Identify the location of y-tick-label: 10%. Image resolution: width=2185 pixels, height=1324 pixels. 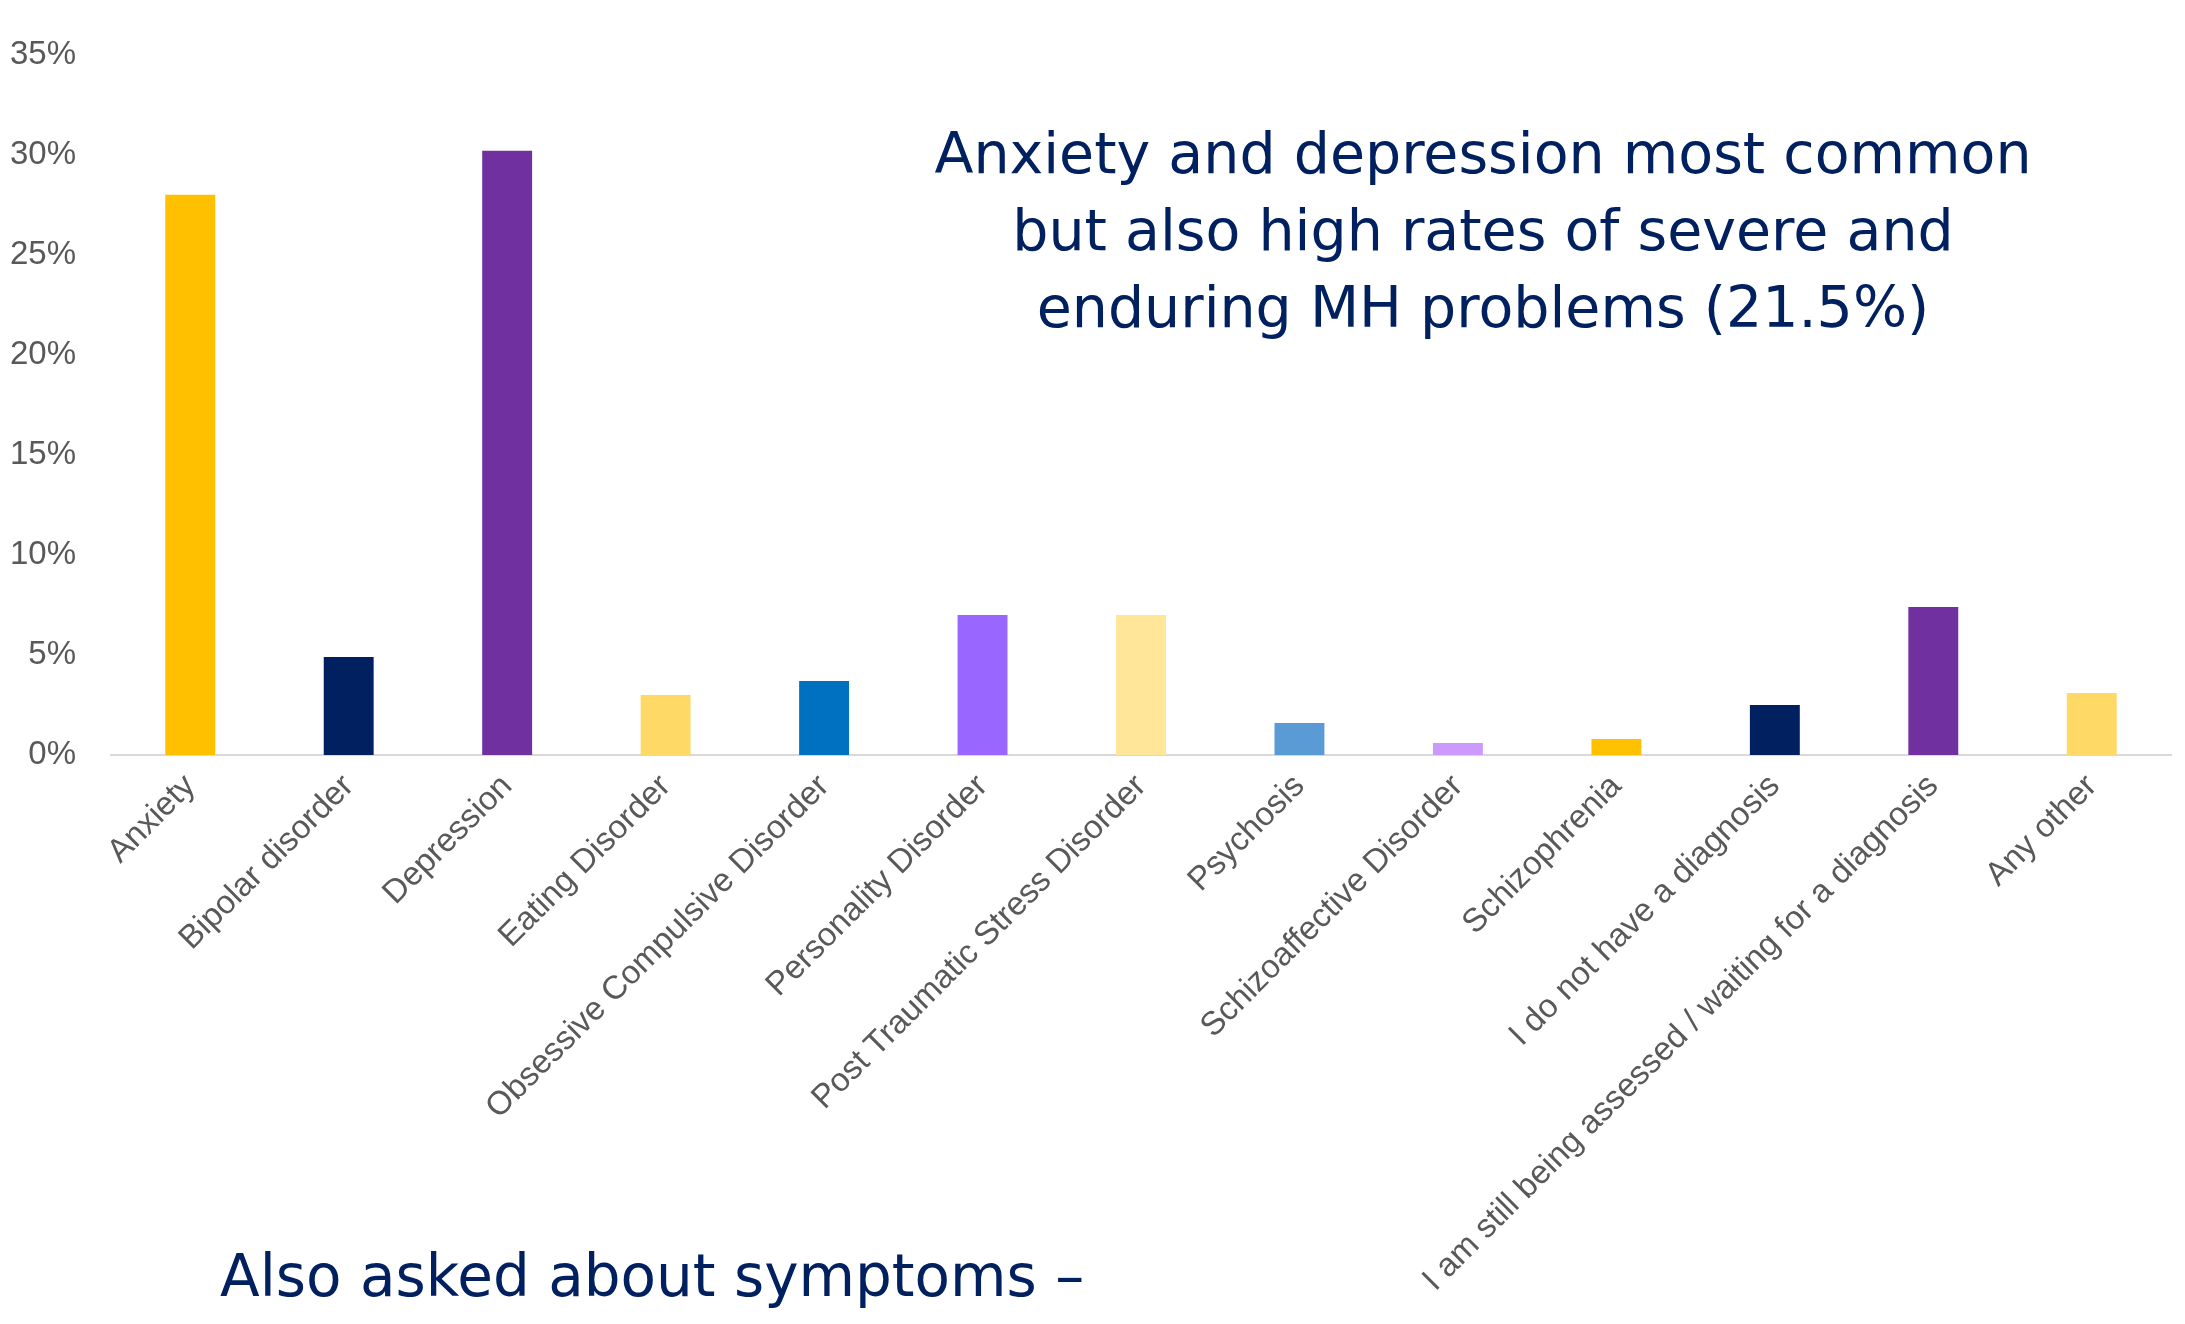
(42, 553).